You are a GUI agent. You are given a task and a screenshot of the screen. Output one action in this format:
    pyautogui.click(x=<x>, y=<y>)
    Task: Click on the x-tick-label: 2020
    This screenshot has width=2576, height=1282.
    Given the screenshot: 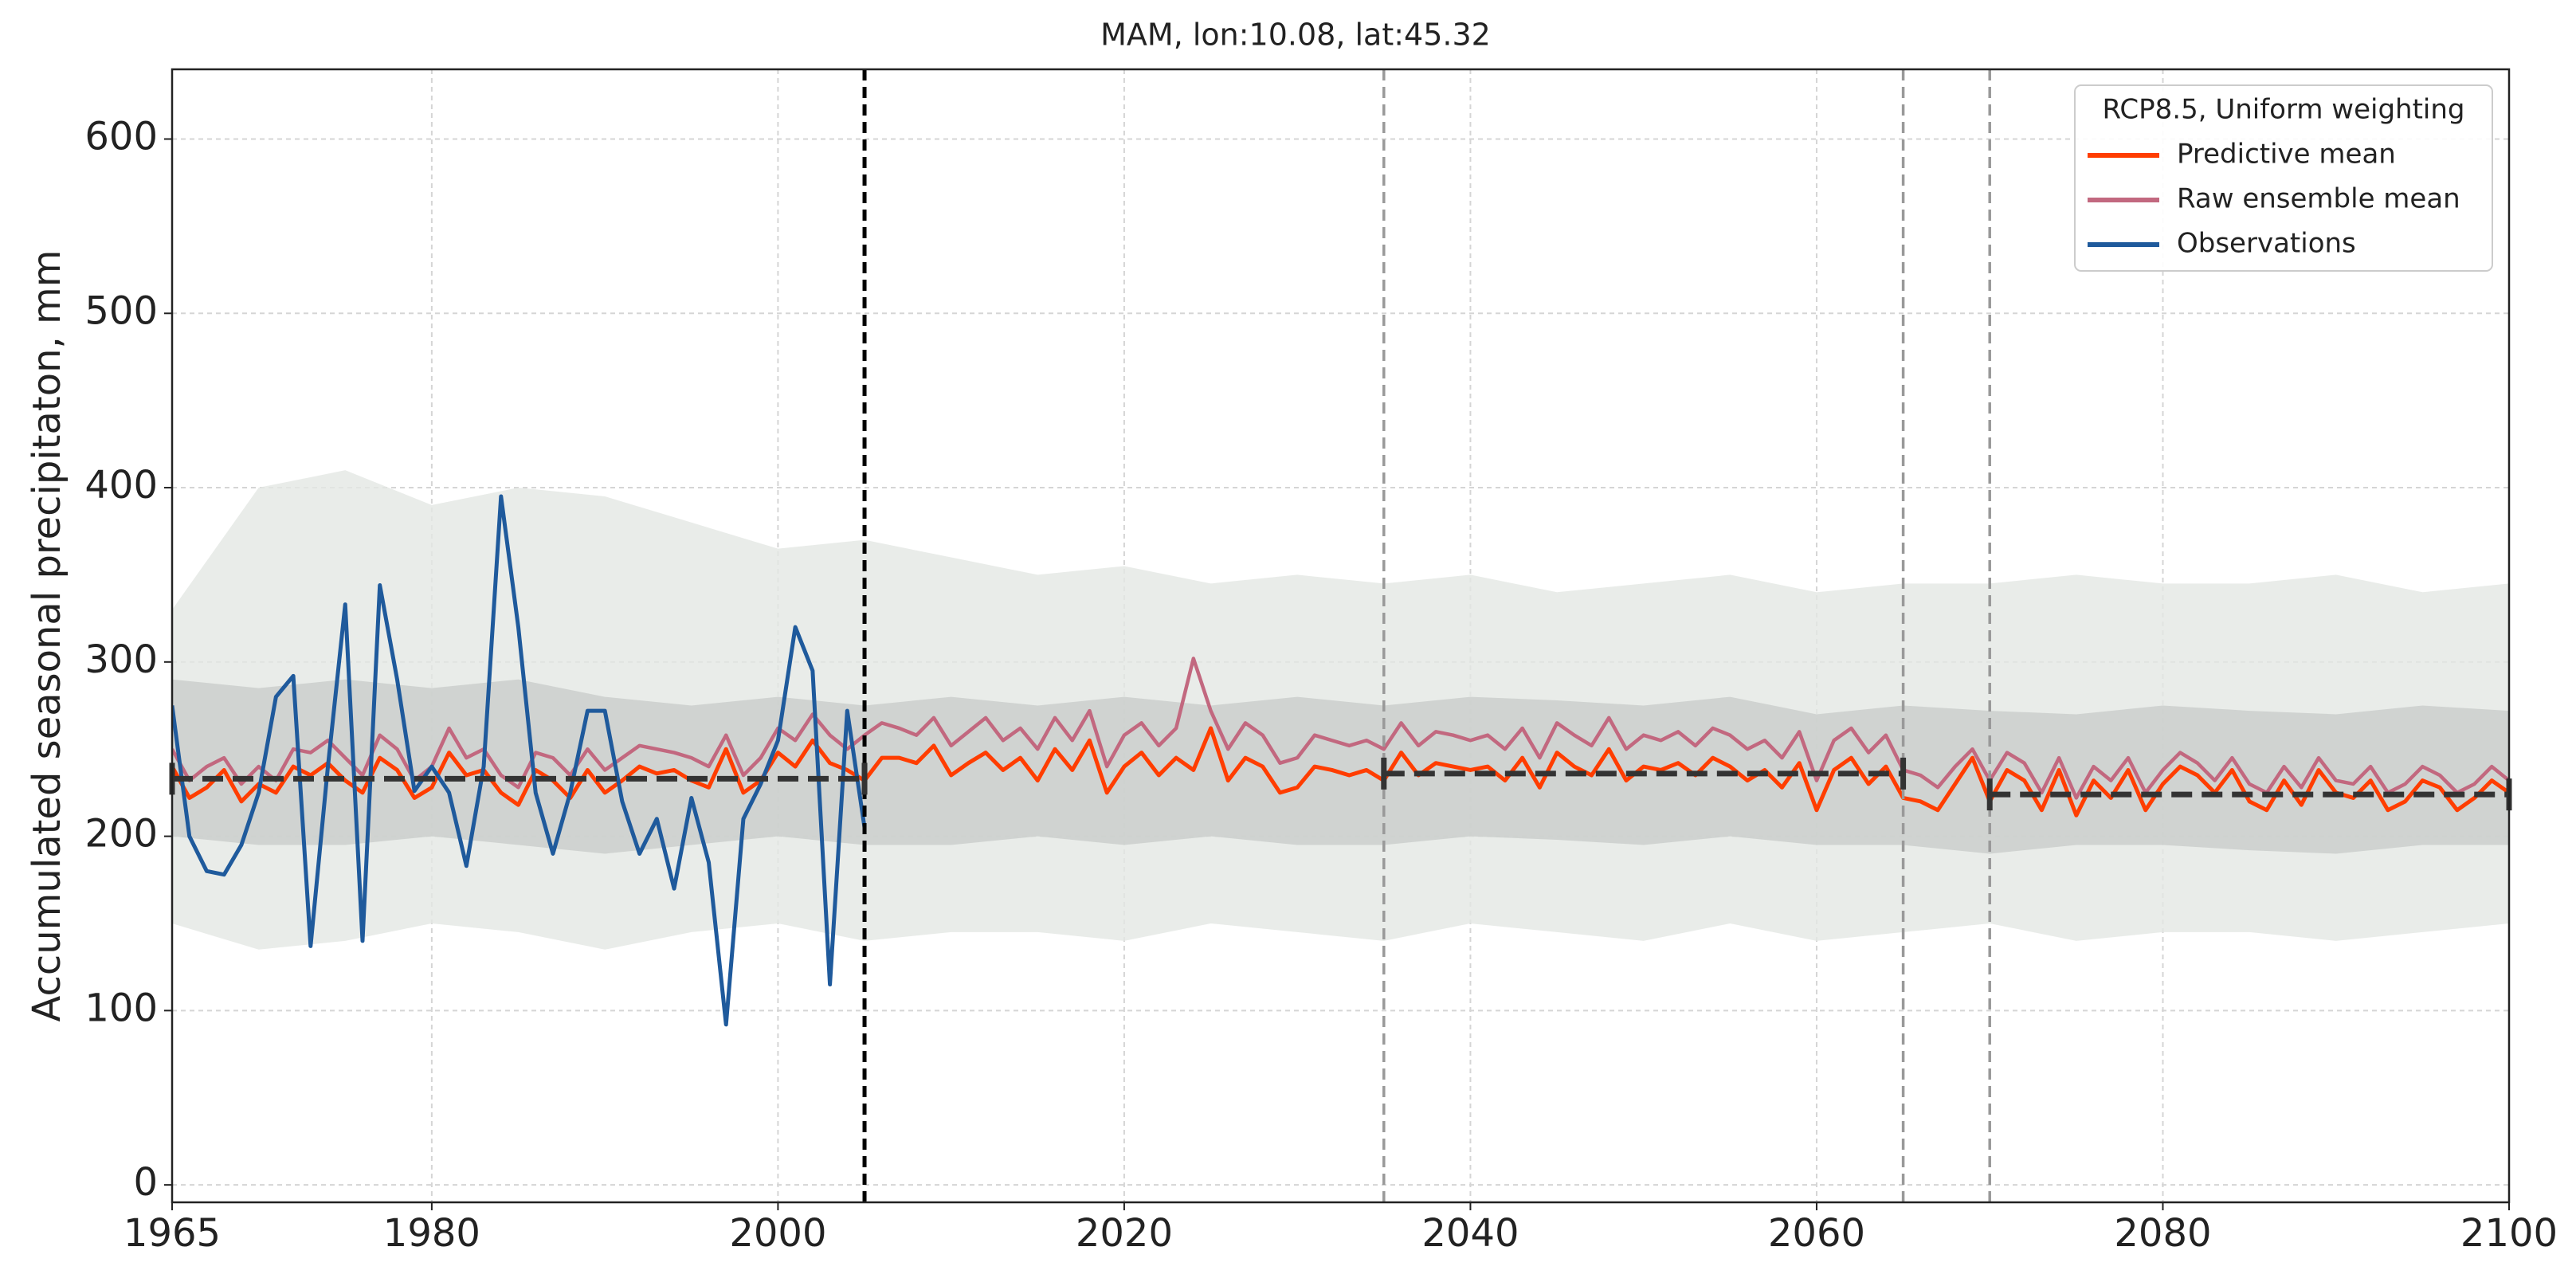 What is the action you would take?
    pyautogui.click(x=1124, y=1233)
    